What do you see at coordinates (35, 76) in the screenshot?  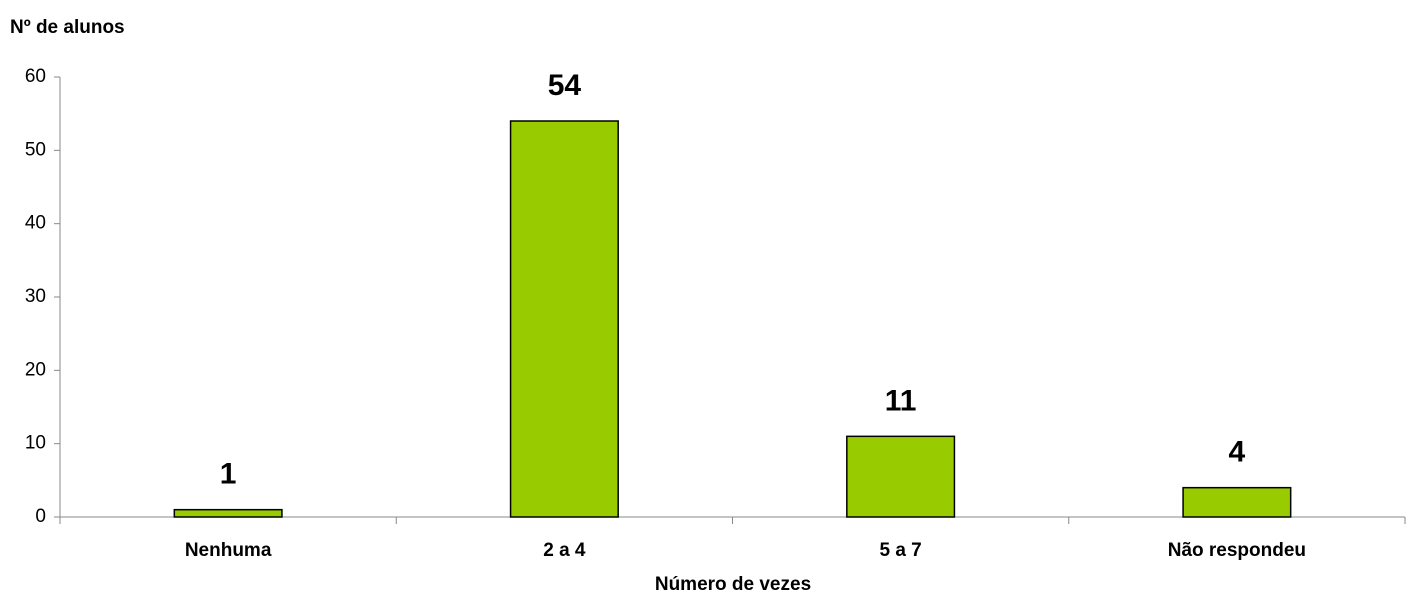 I see `y-tick-label: 60` at bounding box center [35, 76].